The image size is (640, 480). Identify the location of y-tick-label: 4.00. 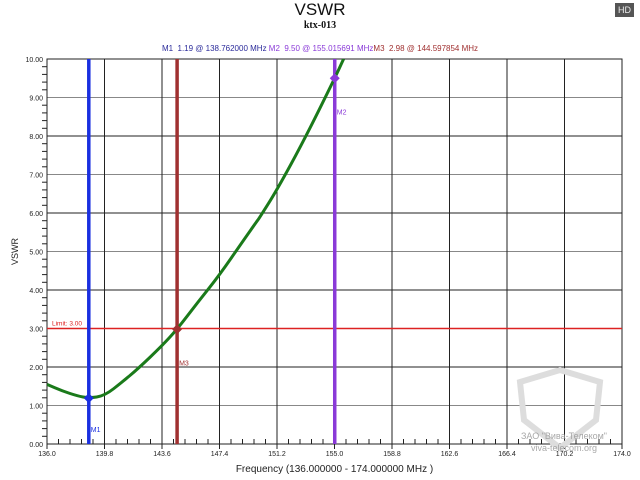
(36, 291).